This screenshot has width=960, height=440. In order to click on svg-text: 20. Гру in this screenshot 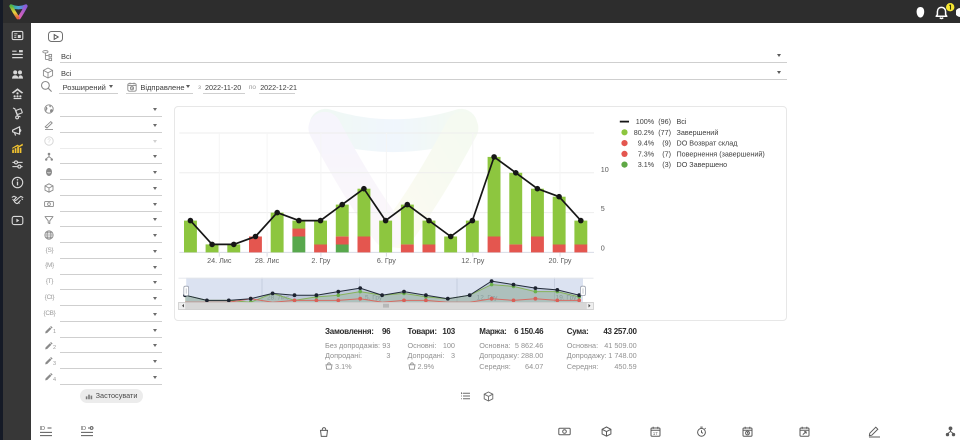, I will do `click(560, 260)`.